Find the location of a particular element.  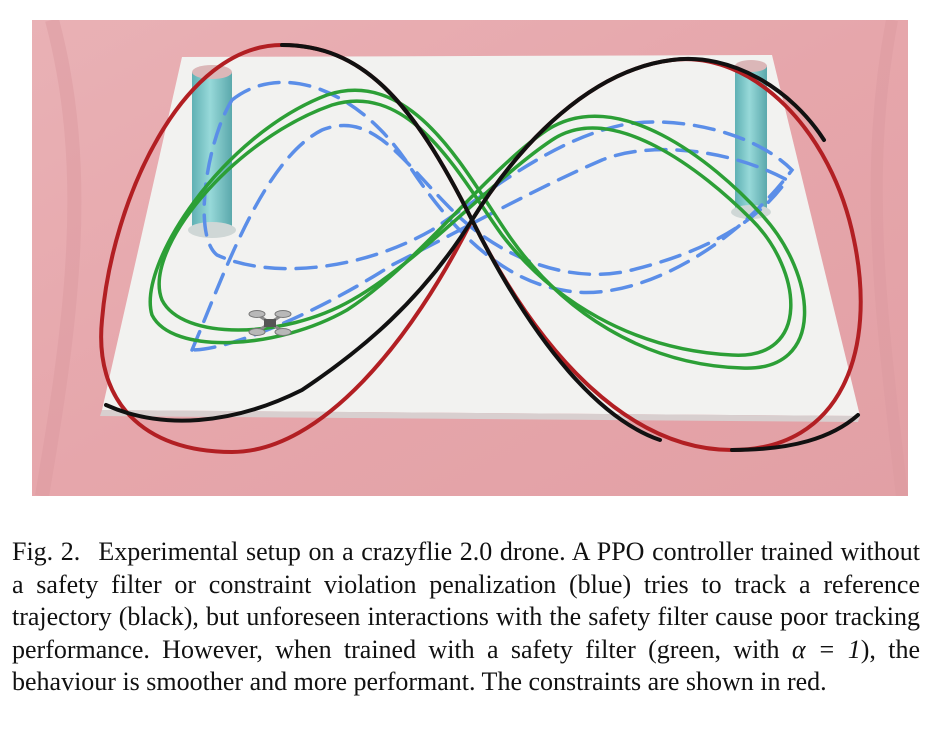

left-pillar is located at coordinates (212, 151).